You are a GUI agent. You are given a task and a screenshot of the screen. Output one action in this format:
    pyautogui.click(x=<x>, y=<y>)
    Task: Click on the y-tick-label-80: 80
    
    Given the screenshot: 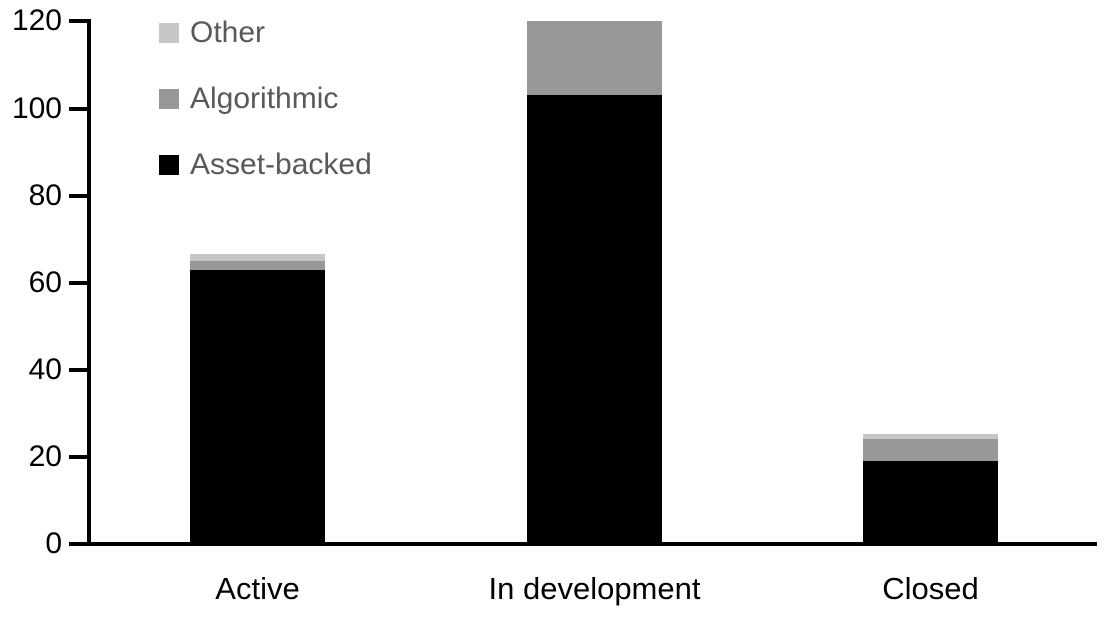 What is the action you would take?
    pyautogui.click(x=45, y=195)
    